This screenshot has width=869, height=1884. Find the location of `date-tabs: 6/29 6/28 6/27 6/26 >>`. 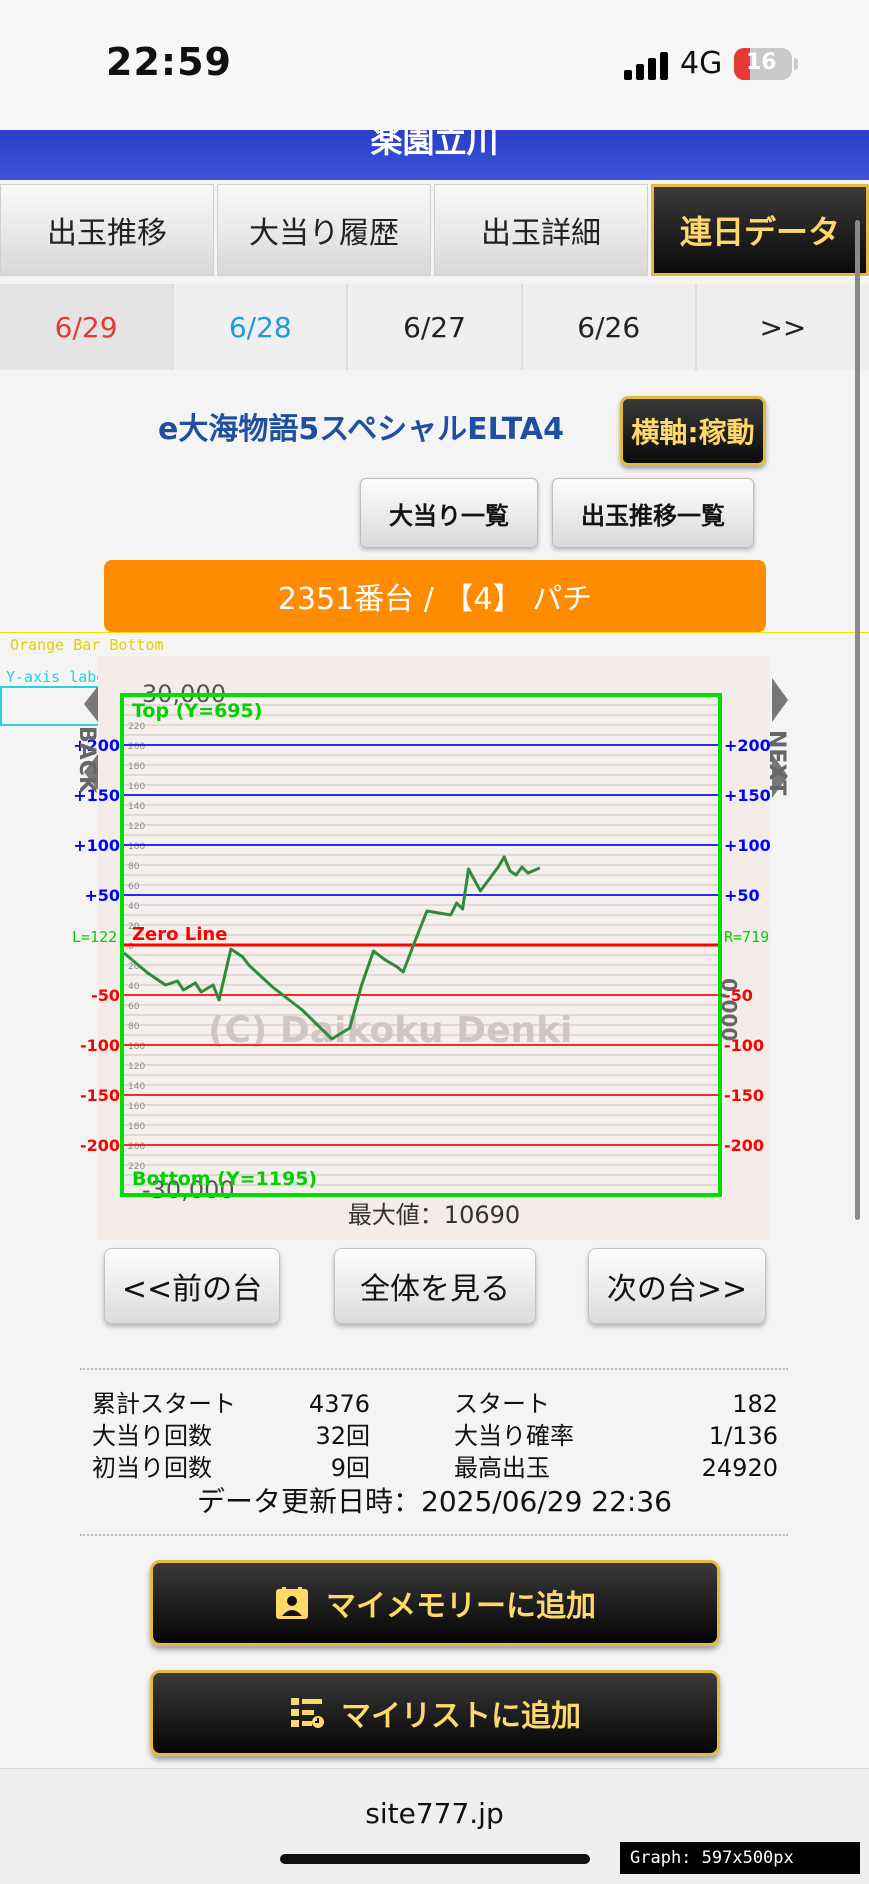

date-tabs: 6/29 6/28 6/27 6/26 >> is located at coordinates (434, 327).